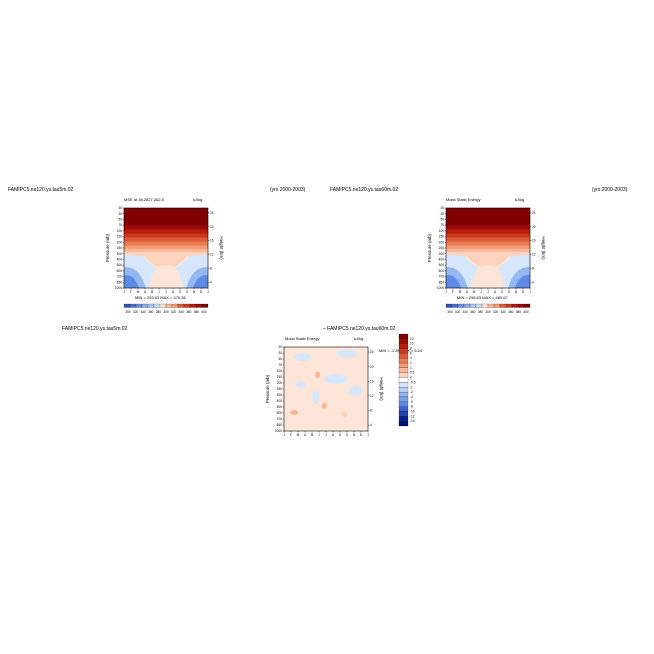  I want to click on panel3-case-title-left: FAMIPC5.ne120.ys.tau5m.02, so click(95, 329).